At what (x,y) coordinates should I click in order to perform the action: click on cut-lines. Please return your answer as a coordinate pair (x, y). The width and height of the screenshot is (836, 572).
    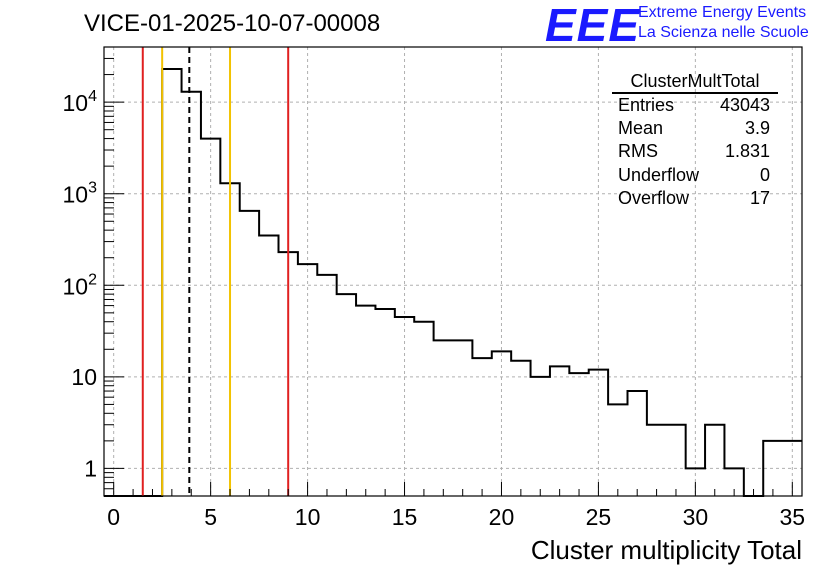
    Looking at the image, I should click on (215, 271).